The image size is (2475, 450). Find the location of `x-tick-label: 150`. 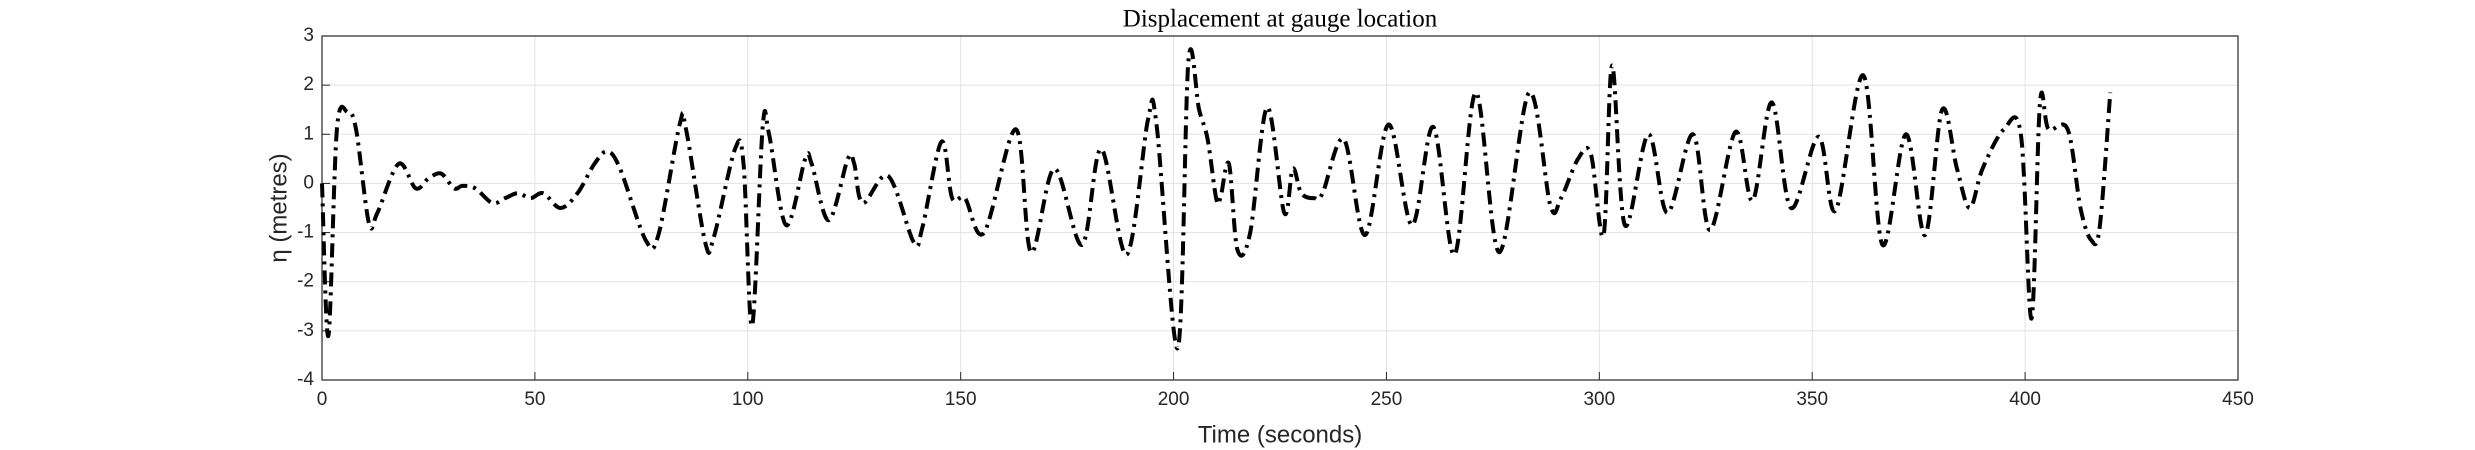

x-tick-label: 150 is located at coordinates (961, 399).